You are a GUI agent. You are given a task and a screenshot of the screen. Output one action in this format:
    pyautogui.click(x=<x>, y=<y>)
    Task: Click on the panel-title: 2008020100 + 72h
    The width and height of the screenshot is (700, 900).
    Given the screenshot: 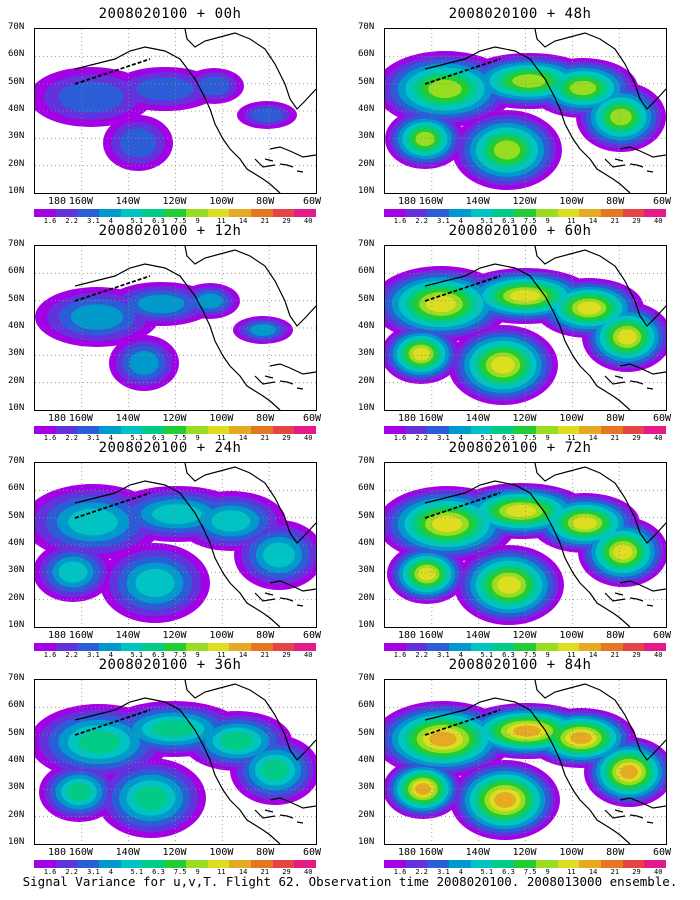 What is the action you would take?
    pyautogui.click(x=520, y=448)
    